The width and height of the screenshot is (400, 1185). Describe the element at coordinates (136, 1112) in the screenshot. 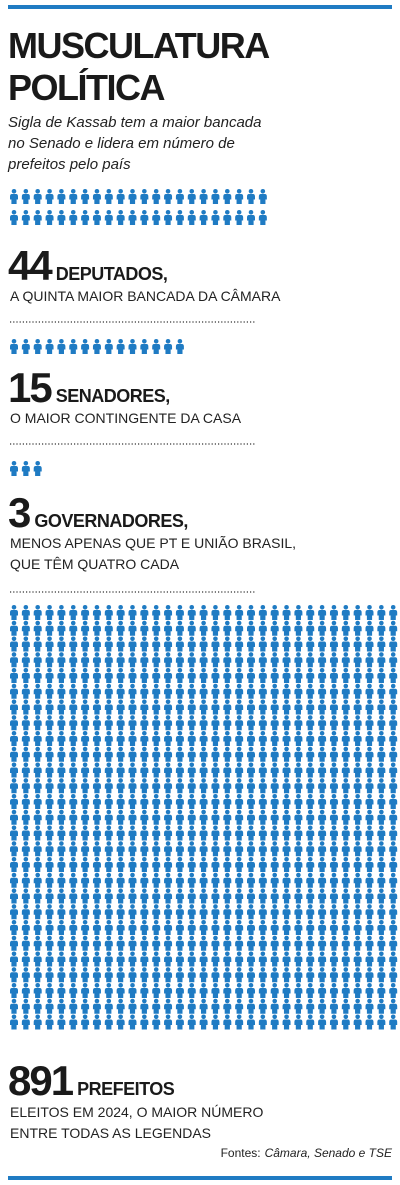

I see `description-line: ELEITOS EM 2024, O MAIOR NÚMERO` at that location.